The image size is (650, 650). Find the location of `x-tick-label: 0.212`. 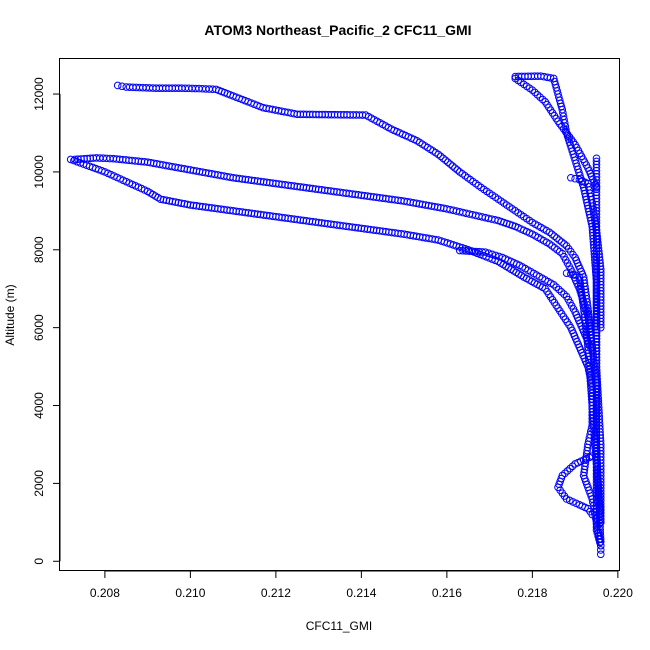

x-tick-label: 0.212 is located at coordinates (276, 593).